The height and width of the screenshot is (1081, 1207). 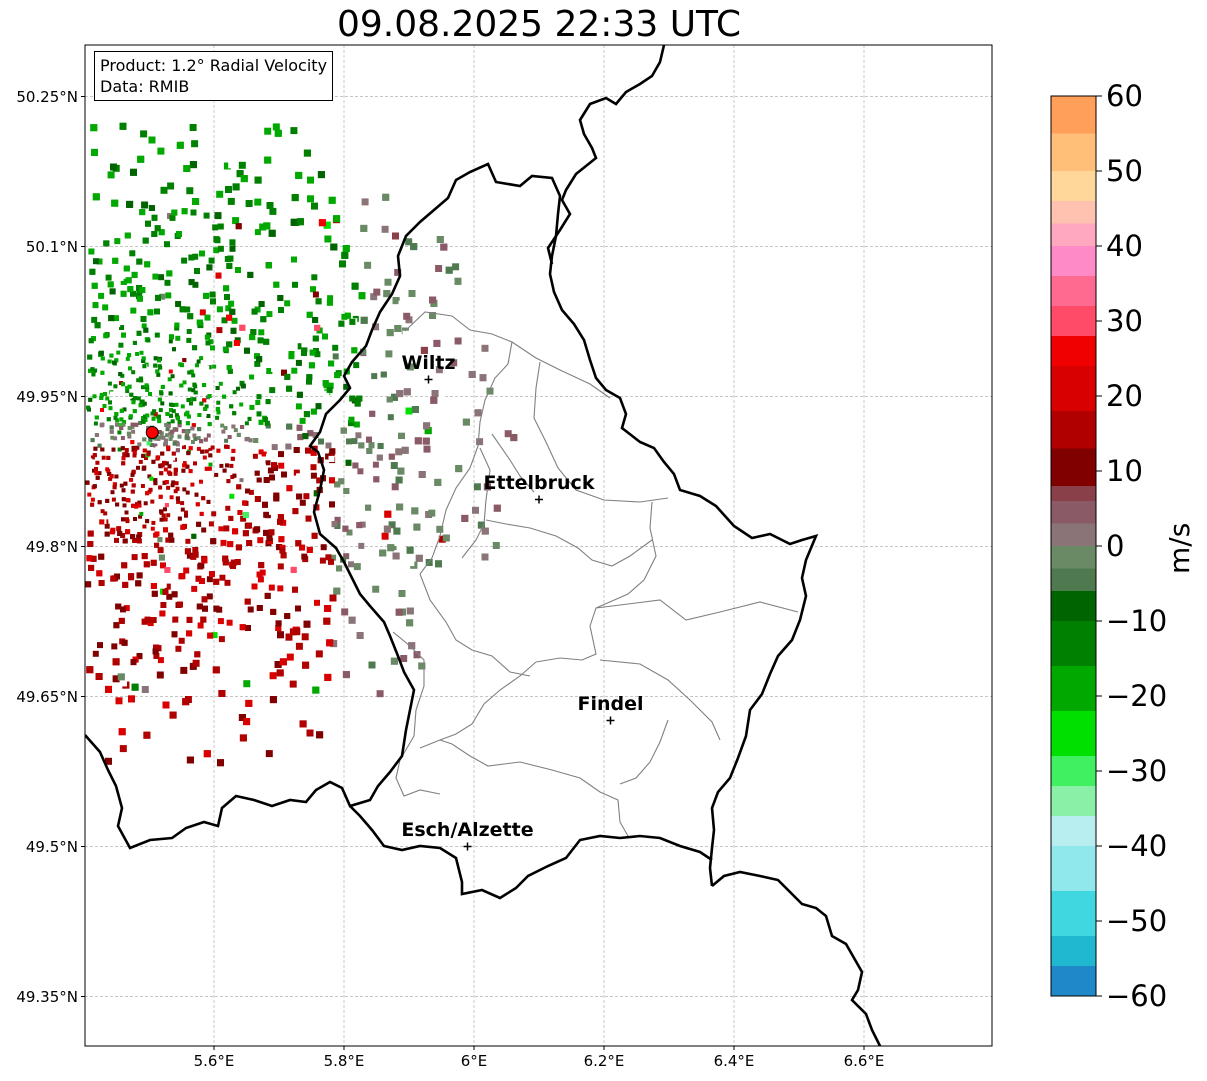 What do you see at coordinates (1179, 548) in the screenshot?
I see `colorbar-unit-label: m/s` at bounding box center [1179, 548].